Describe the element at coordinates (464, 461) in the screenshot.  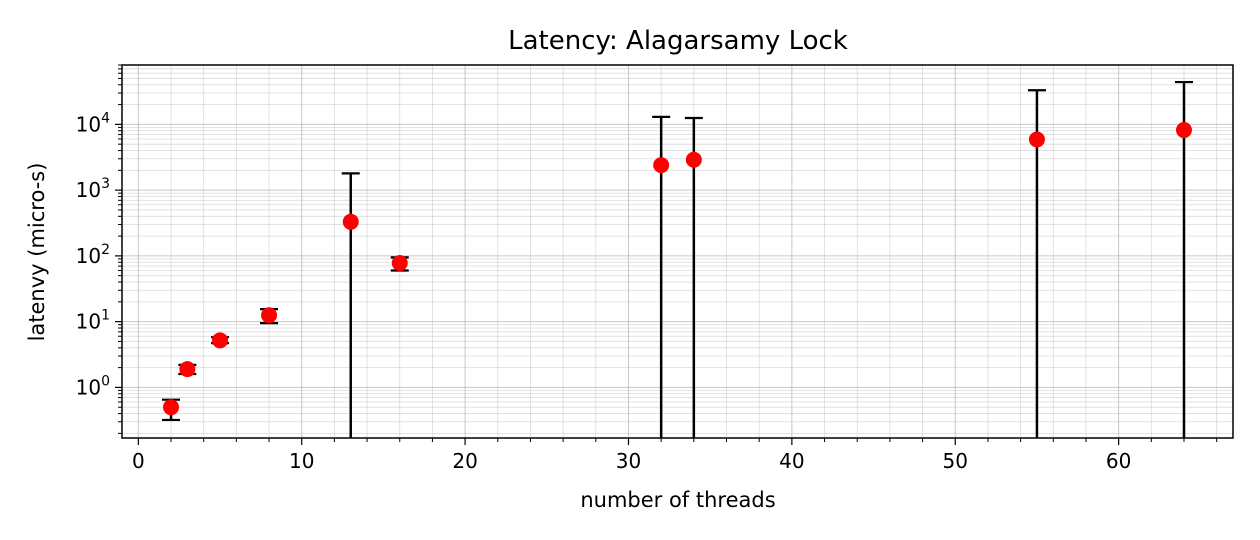
I see `x-tick-label: 20` at that location.